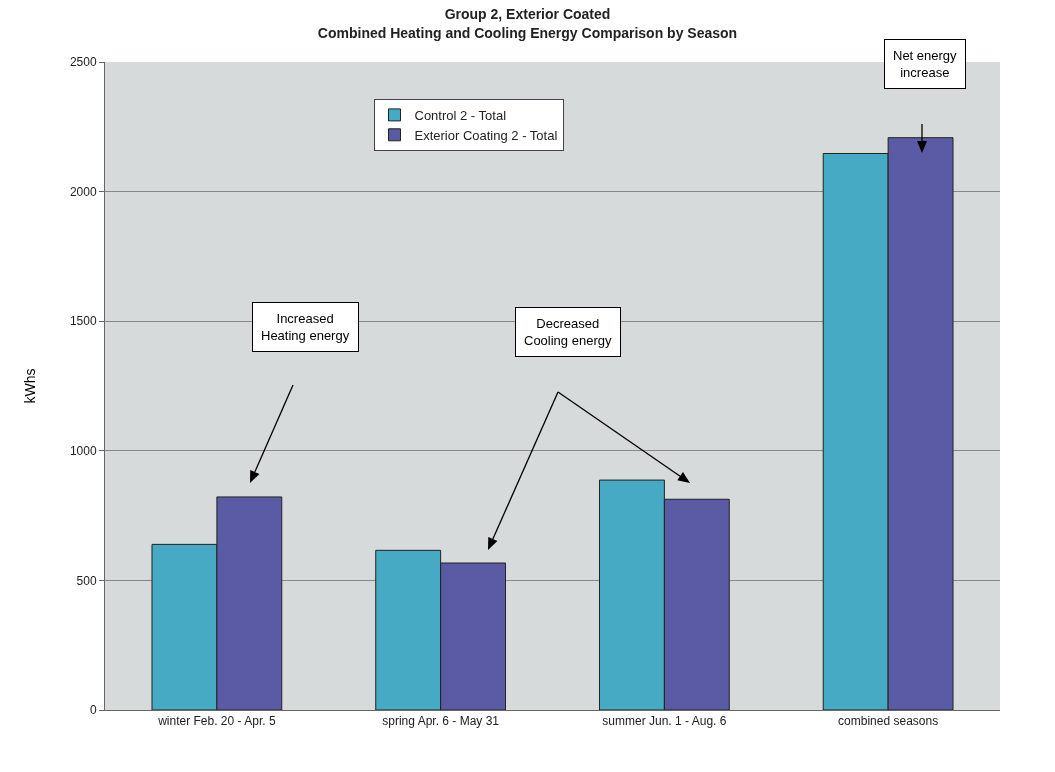 The image size is (1055, 772). I want to click on y-axis-title: kWhs, so click(30, 386).